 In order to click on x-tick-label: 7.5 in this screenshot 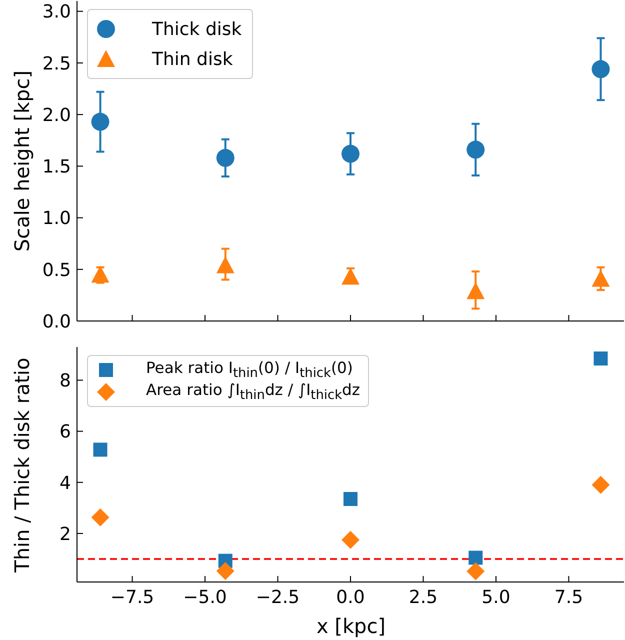, I will do `click(569, 597)`.